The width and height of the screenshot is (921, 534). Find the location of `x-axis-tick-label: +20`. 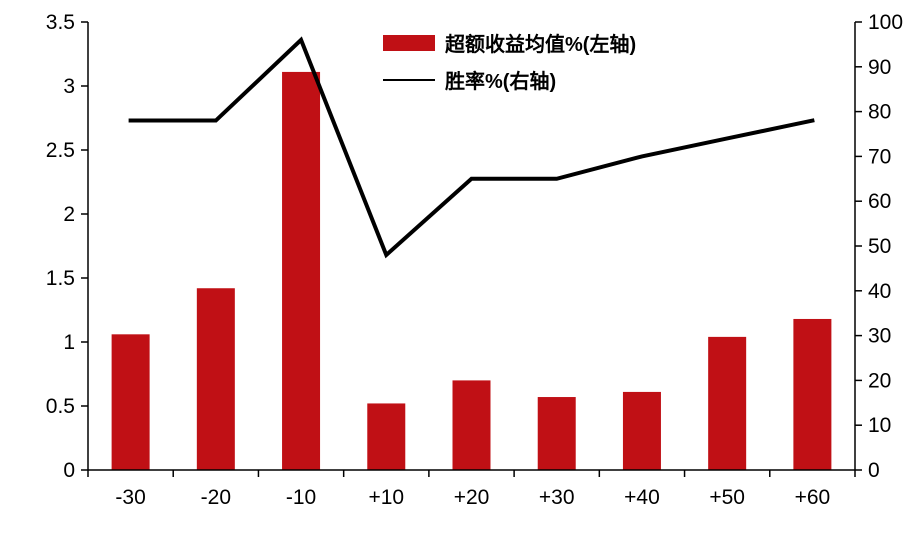

x-axis-tick-label: +20 is located at coordinates (472, 497).